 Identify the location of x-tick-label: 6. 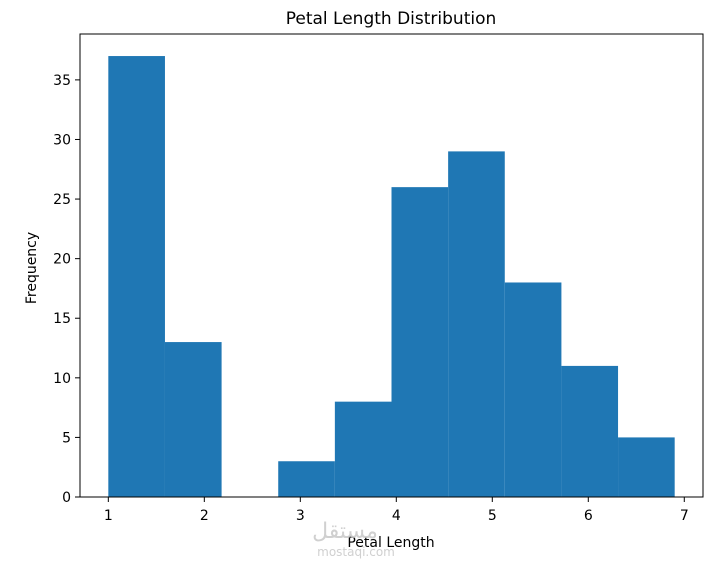
(588, 516).